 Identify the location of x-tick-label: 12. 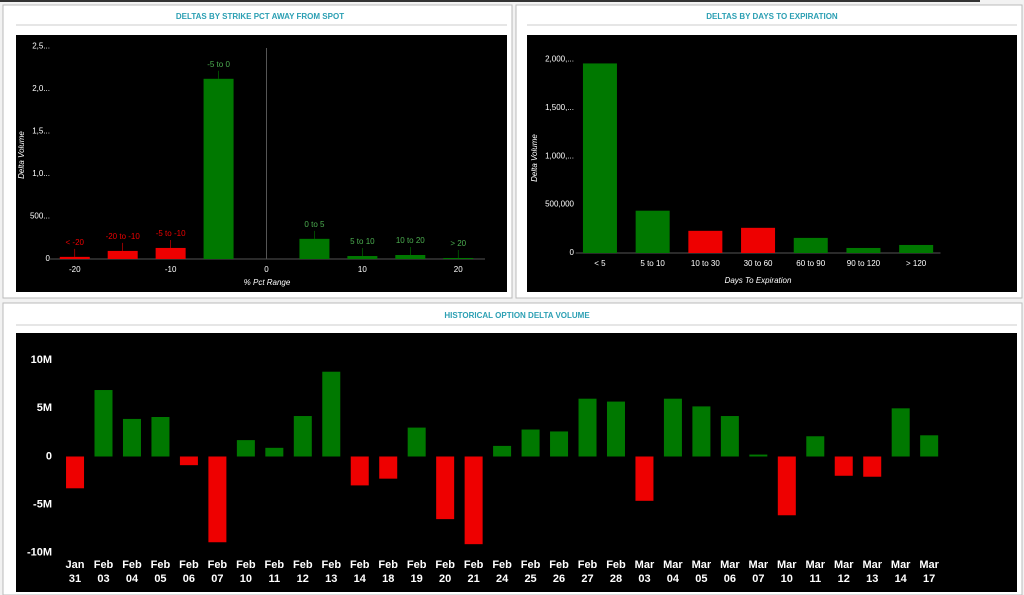
(844, 579).